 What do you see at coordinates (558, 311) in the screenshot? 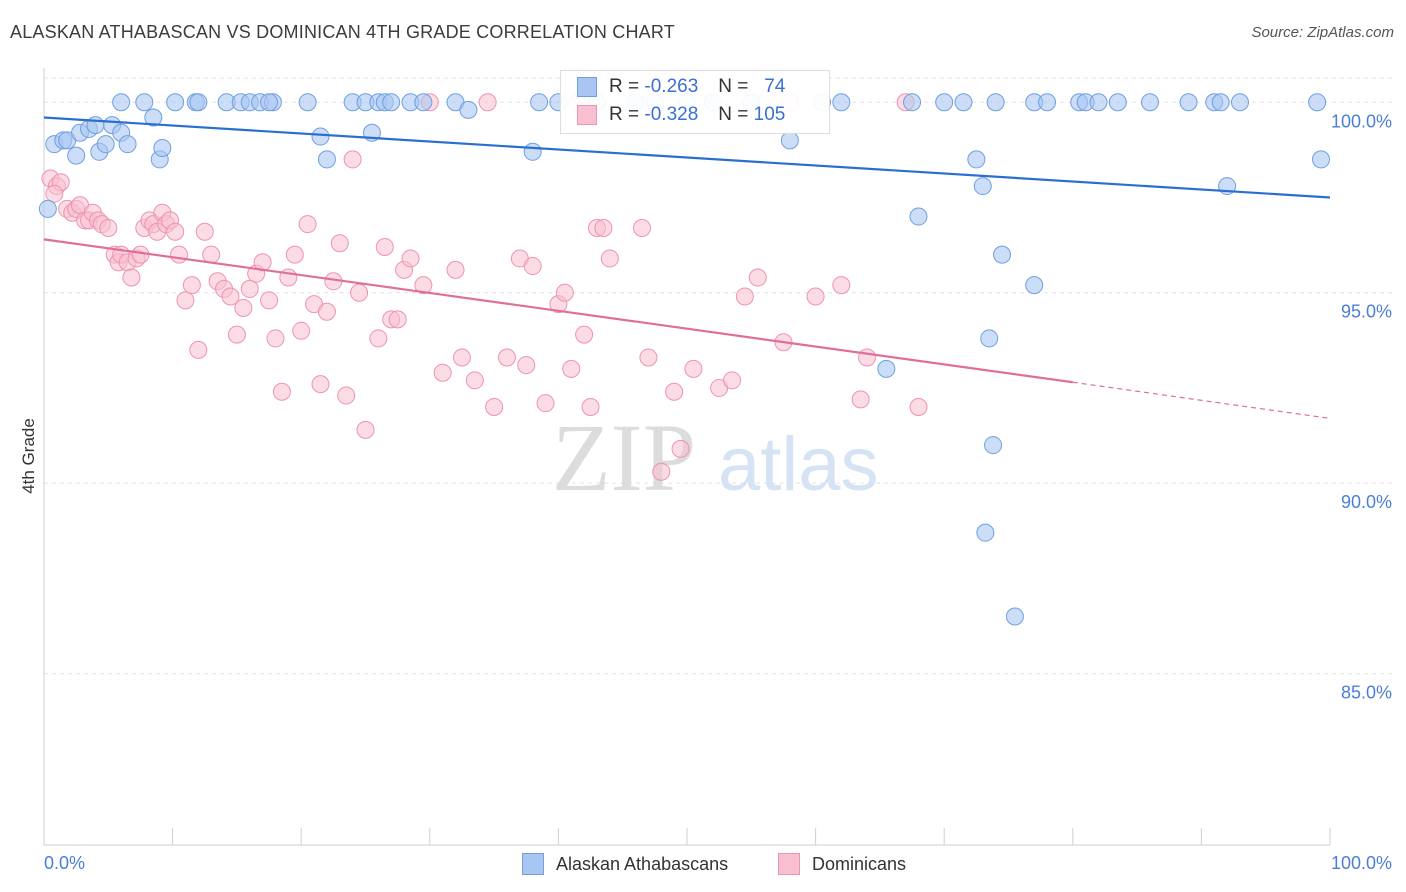
I see `dominican-trend-line` at bounding box center [558, 311].